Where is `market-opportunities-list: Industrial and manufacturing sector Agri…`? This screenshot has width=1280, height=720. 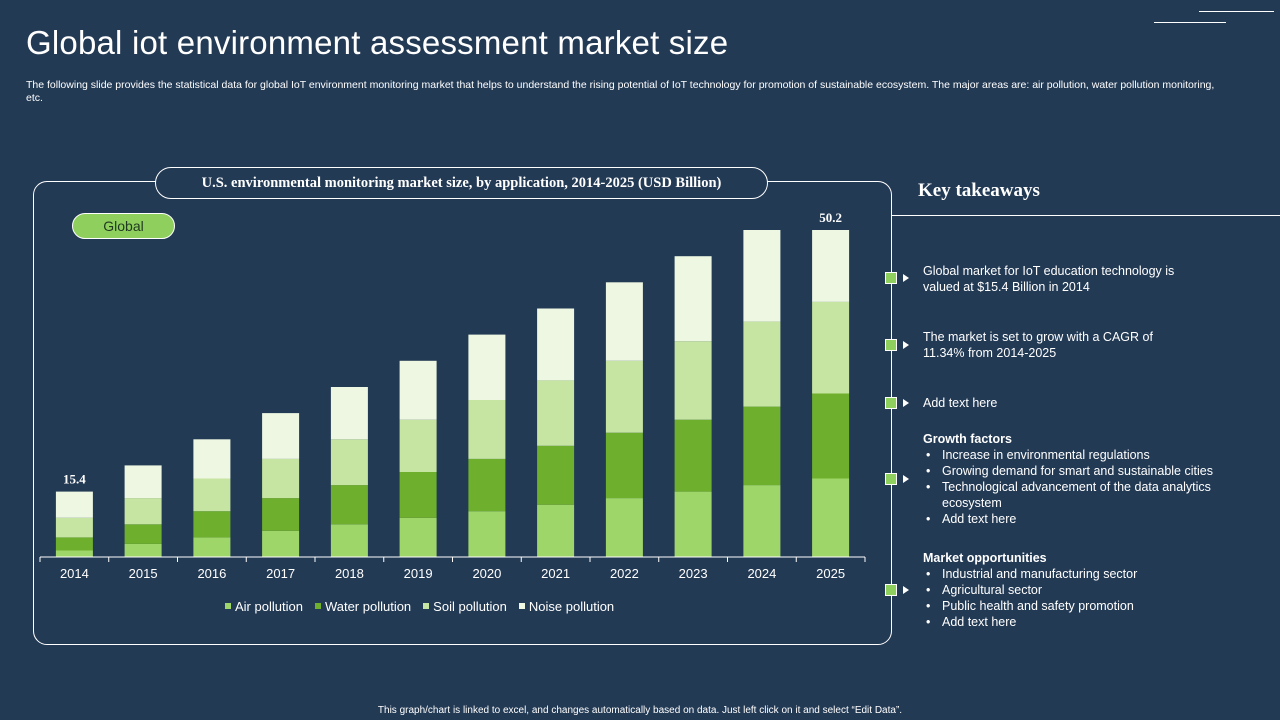
market-opportunities-list: Industrial and manufacturing sector Agri… is located at coordinates (1083, 598).